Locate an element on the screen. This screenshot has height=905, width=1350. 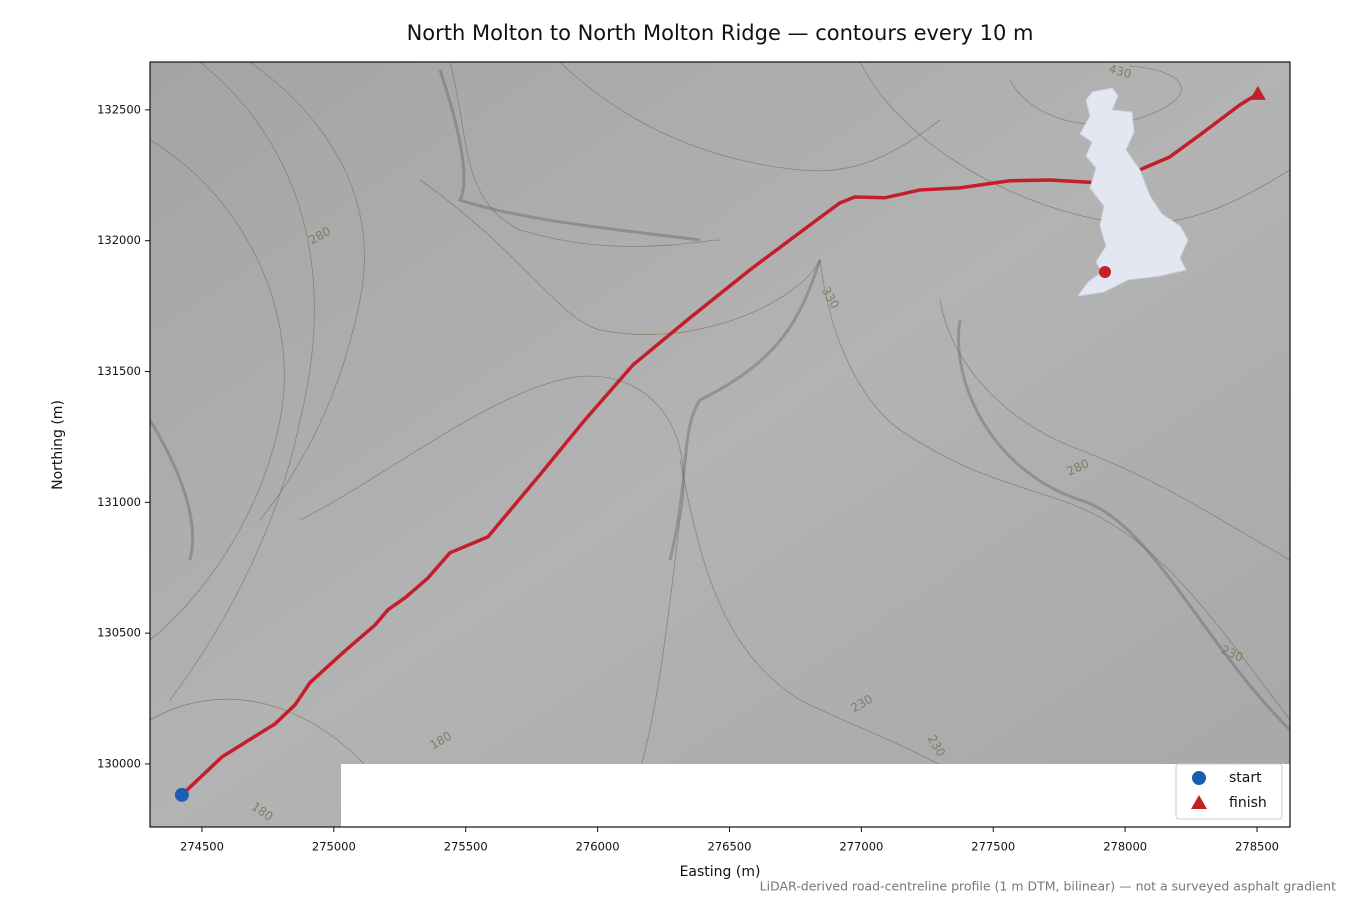
x-axis-label: Easting (m) is located at coordinates (720, 872).